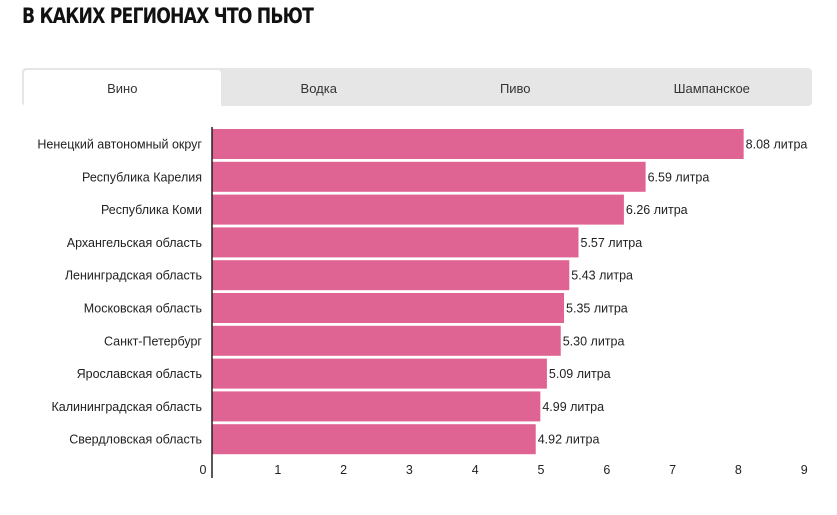  What do you see at coordinates (277, 470) in the screenshot?
I see `x-tick-label: 1` at bounding box center [277, 470].